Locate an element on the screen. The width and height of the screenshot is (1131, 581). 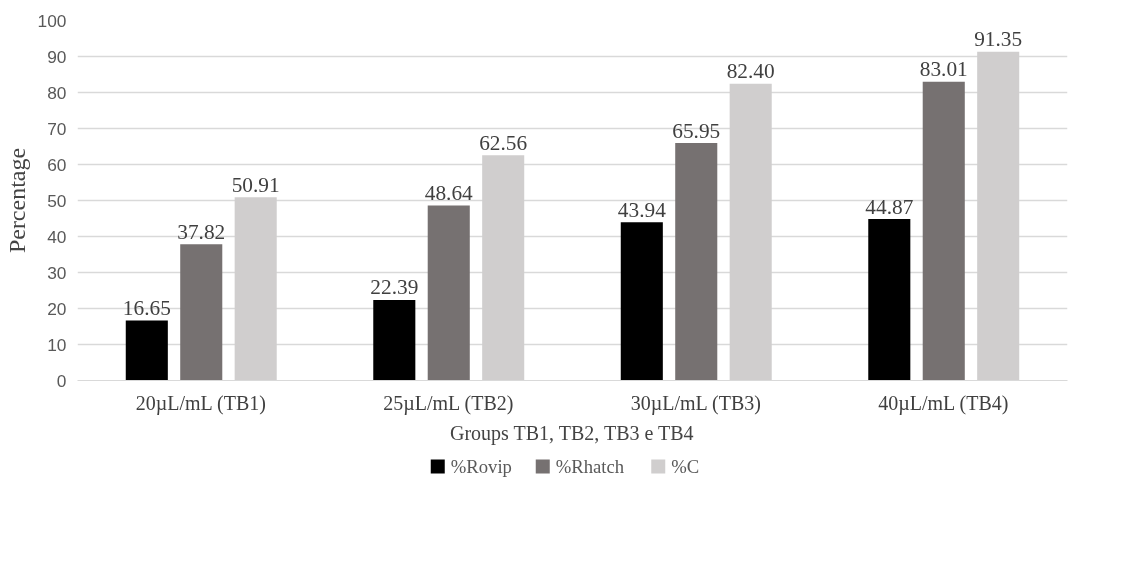
y-tick-label: 20 is located at coordinates (57, 308).